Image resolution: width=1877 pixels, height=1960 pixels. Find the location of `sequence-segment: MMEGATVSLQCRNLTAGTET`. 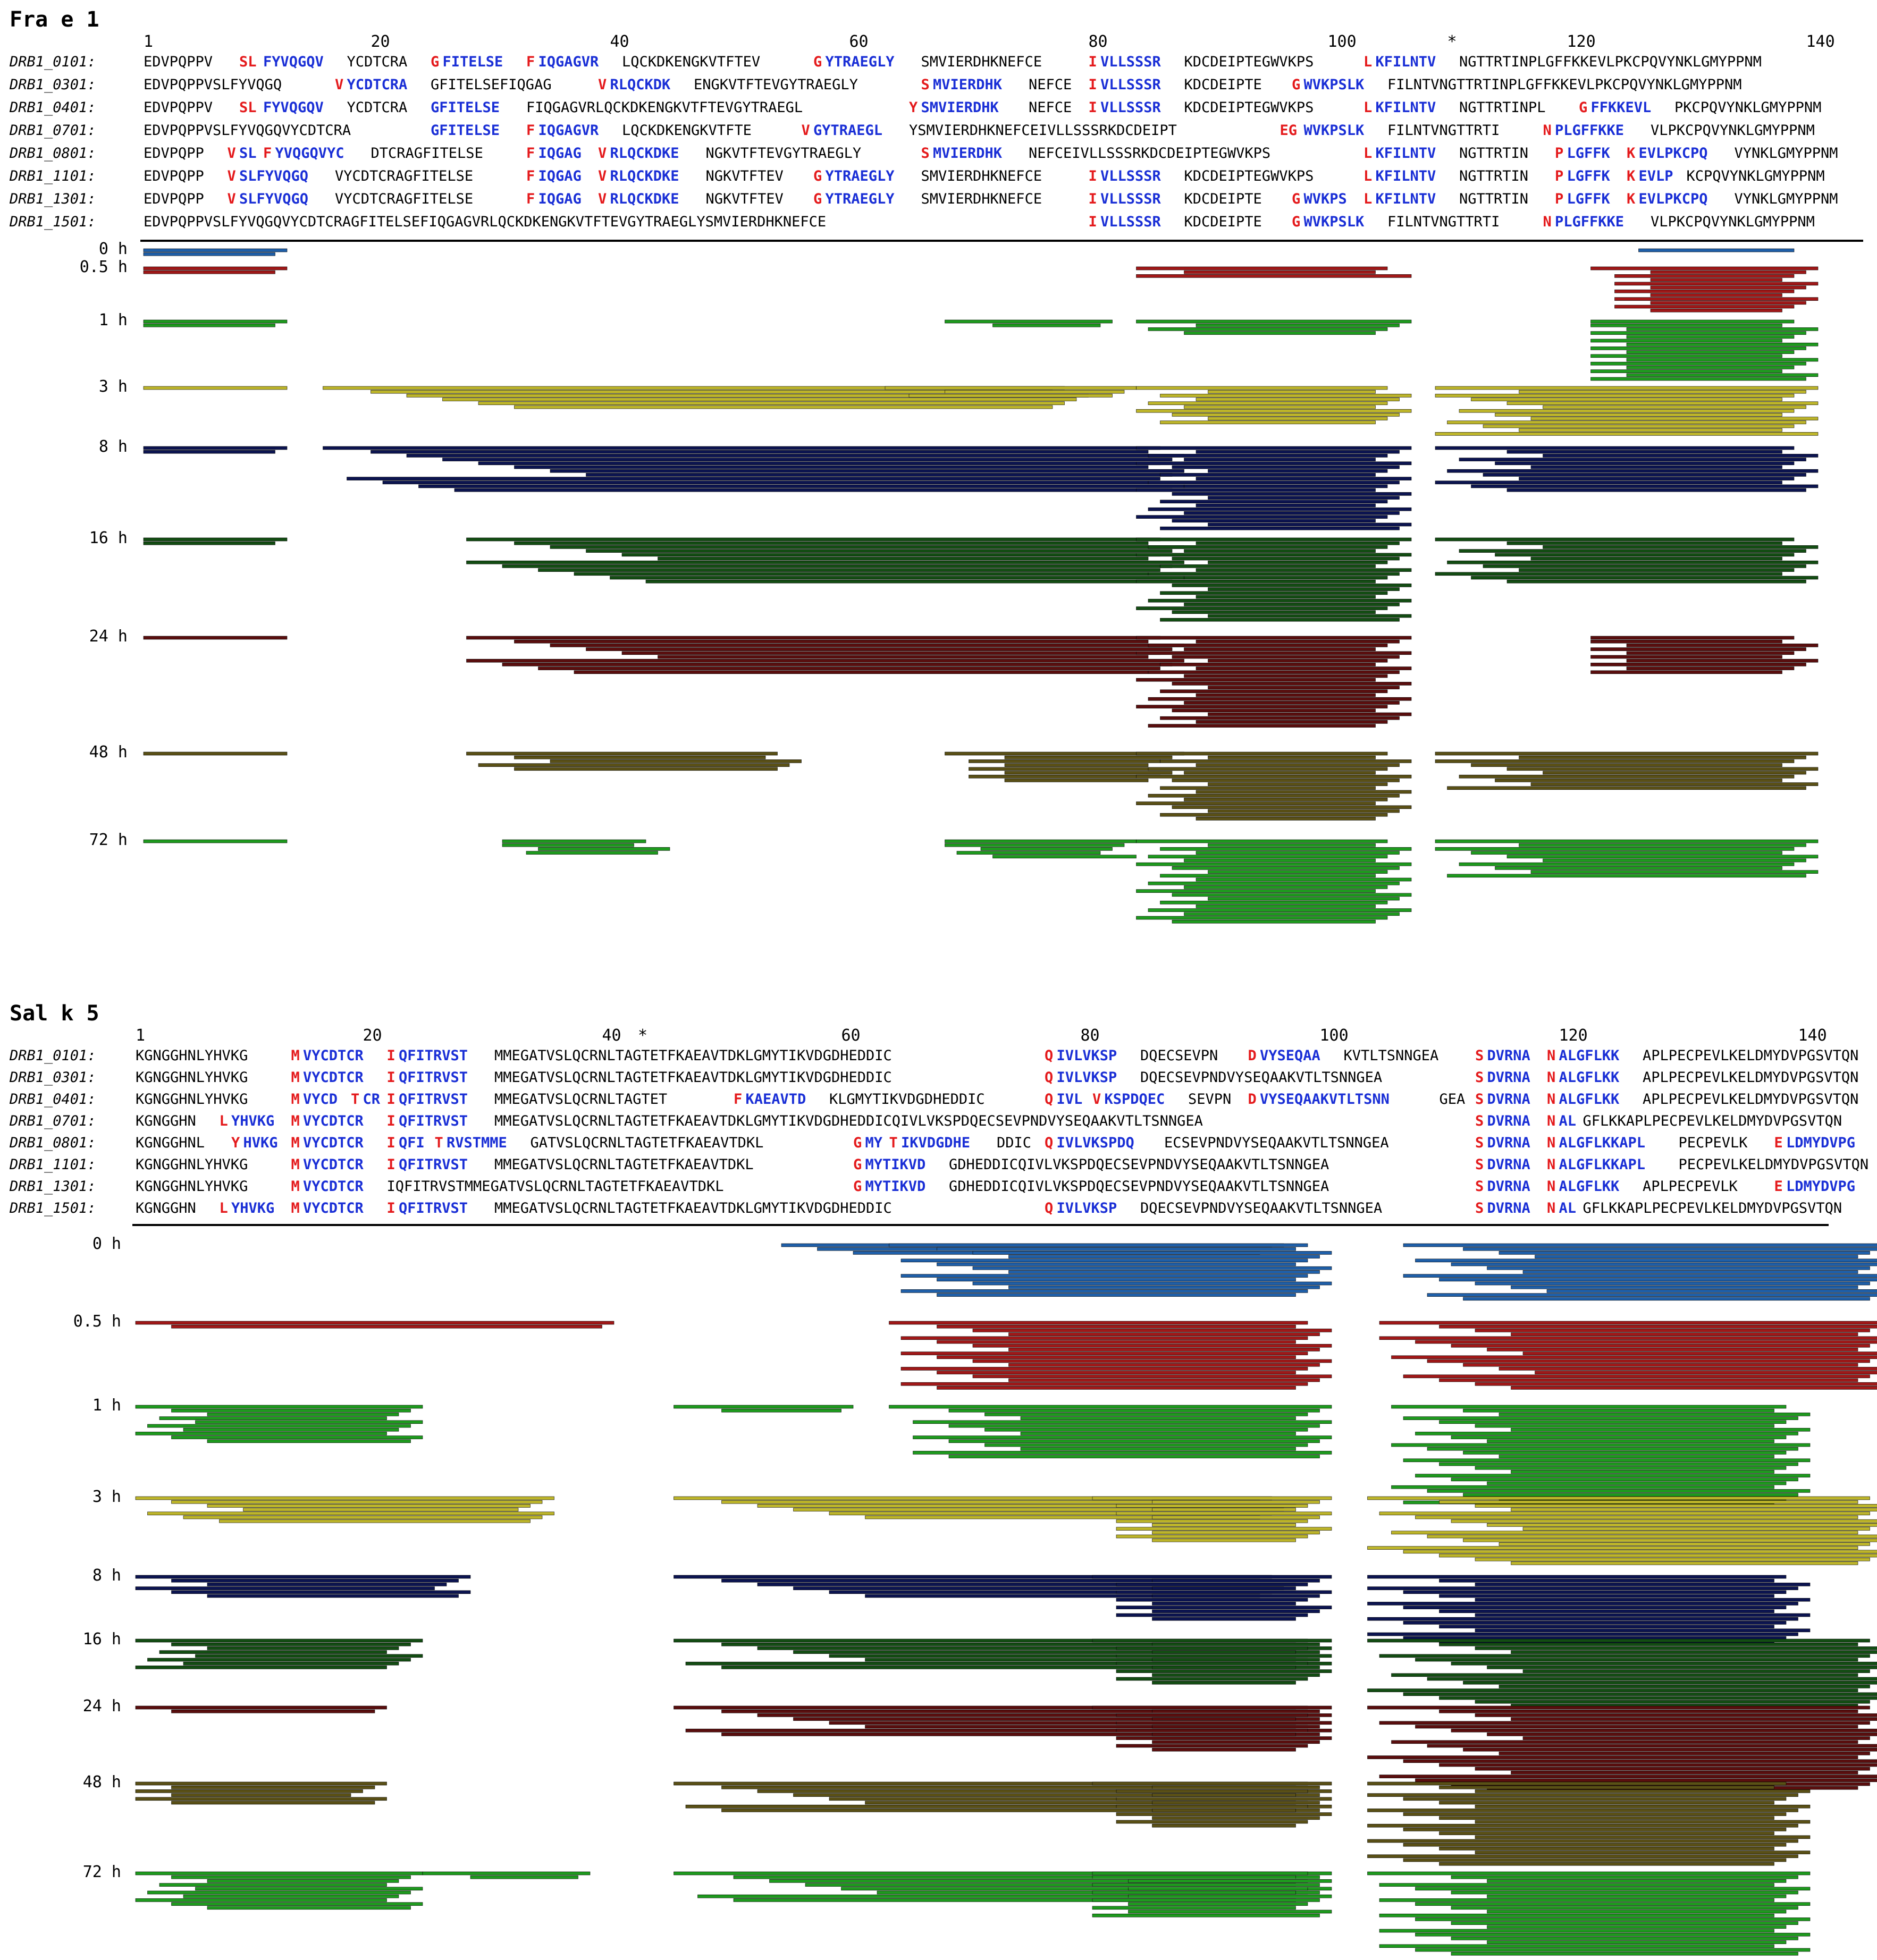

sequence-segment: MMEGATVSLQCRNLTAGTET is located at coordinates (580, 1099).